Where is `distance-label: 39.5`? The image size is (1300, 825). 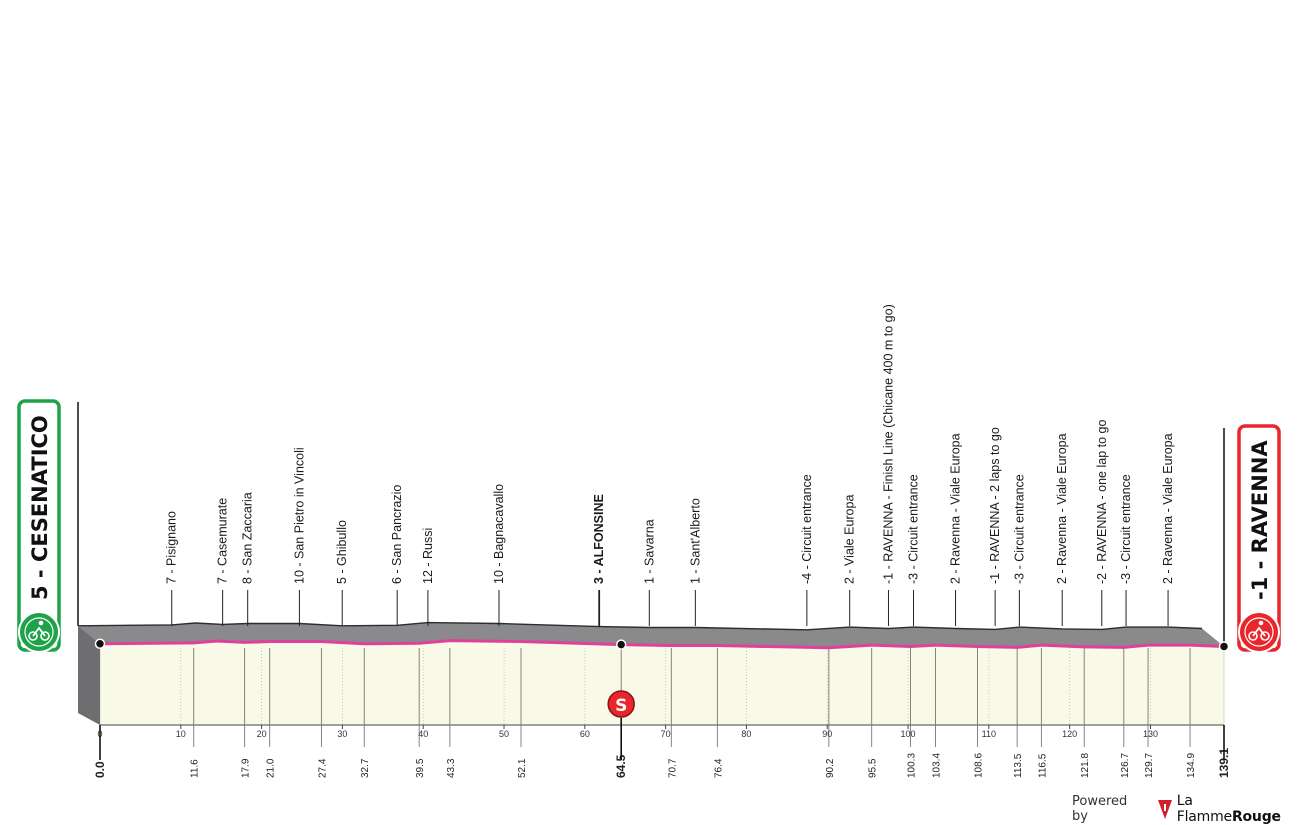 distance-label: 39.5 is located at coordinates (420, 768).